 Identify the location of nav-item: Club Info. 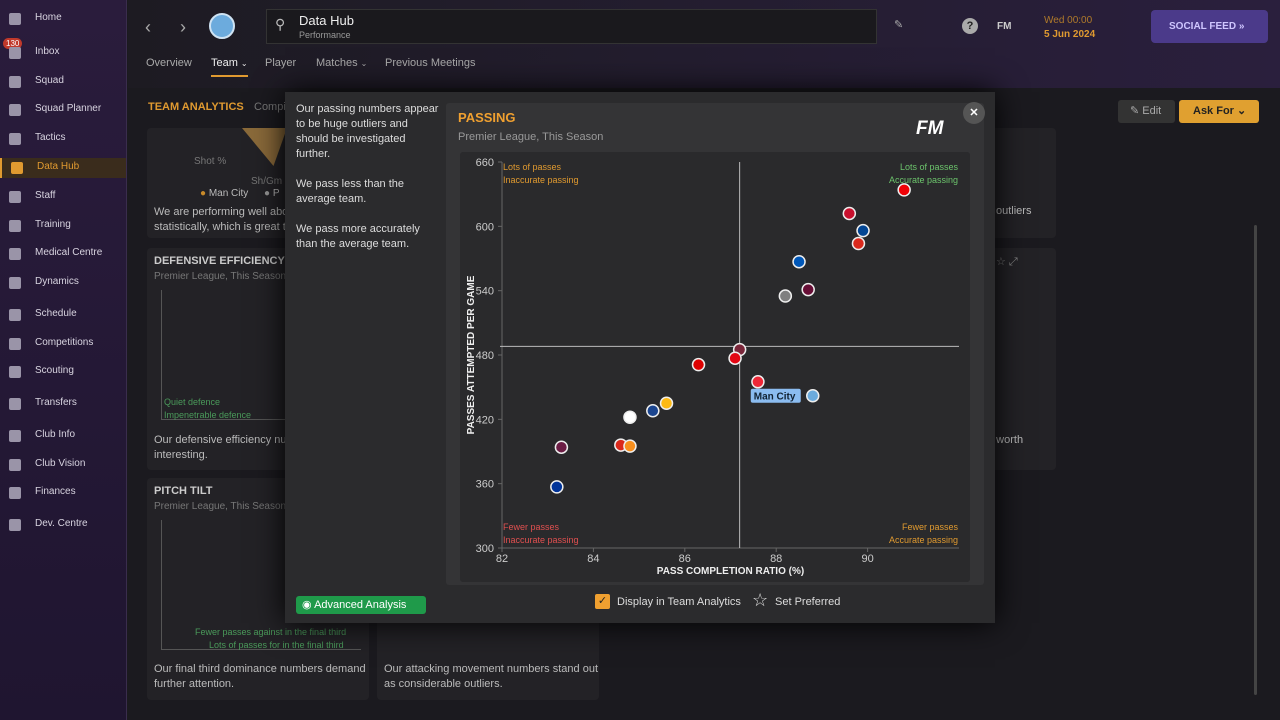
(63, 436).